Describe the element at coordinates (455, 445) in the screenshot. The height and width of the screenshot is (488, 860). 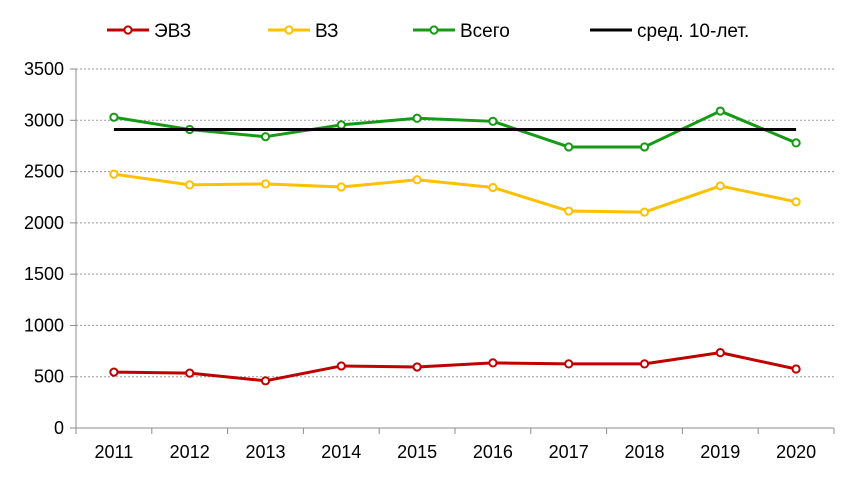
I see `x-axis-ticks: 2011 2012 2013 2014 2015 2016 2017 2018 2019 2020` at that location.